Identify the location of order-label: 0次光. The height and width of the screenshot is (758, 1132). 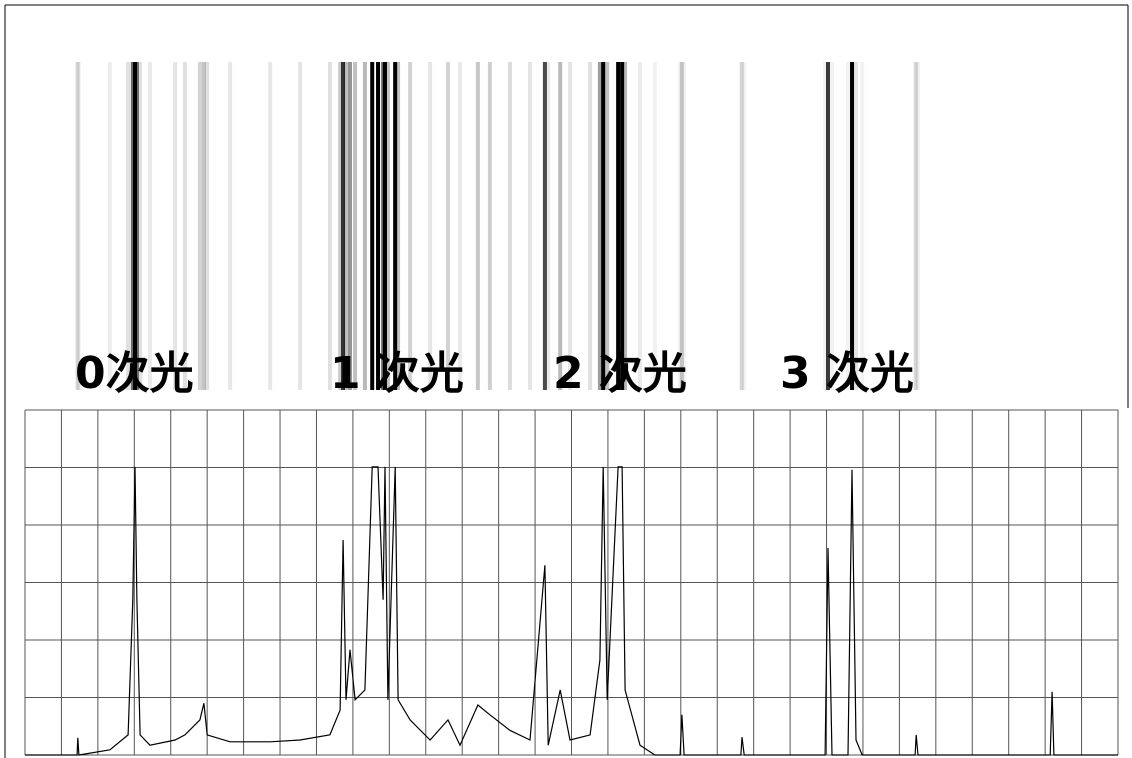
(134, 373).